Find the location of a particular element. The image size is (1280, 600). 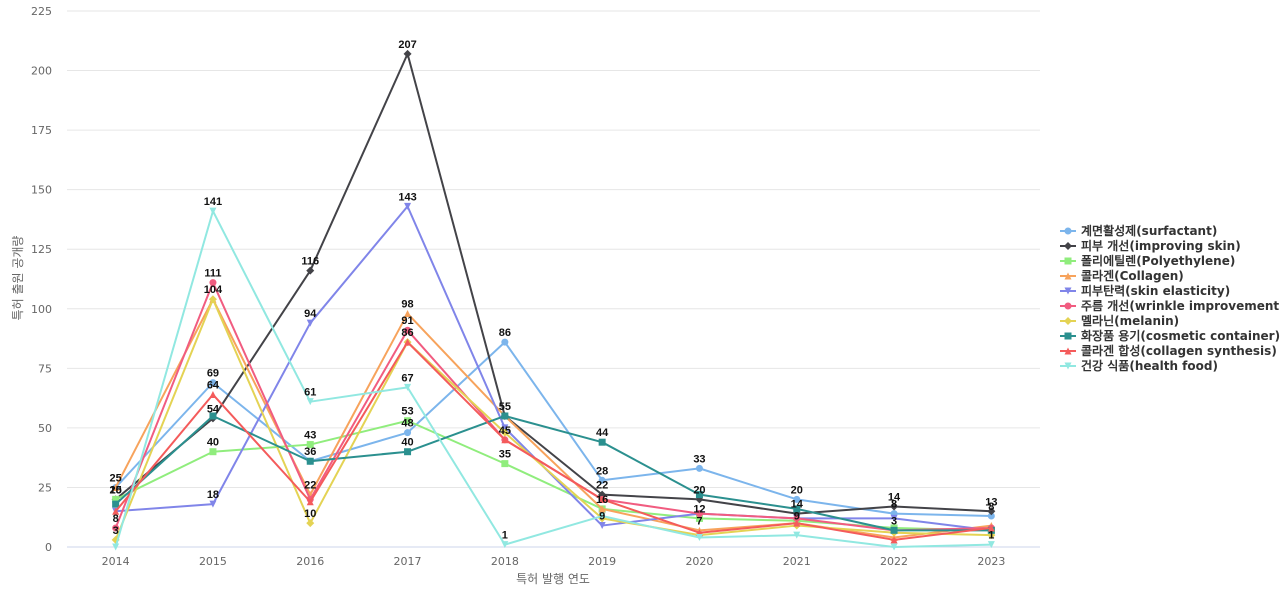

data-label: 111 is located at coordinates (212, 274).